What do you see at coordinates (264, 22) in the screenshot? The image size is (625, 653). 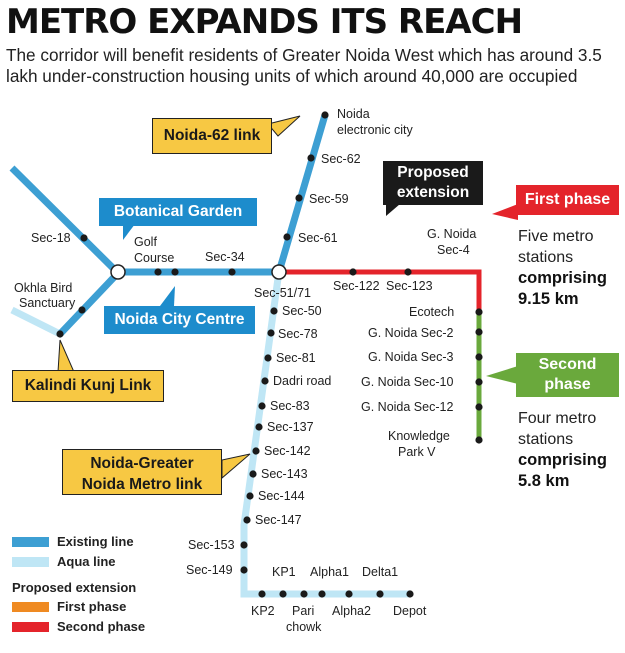 I see `headline: METRO EXPANDS ITS REACH` at bounding box center [264, 22].